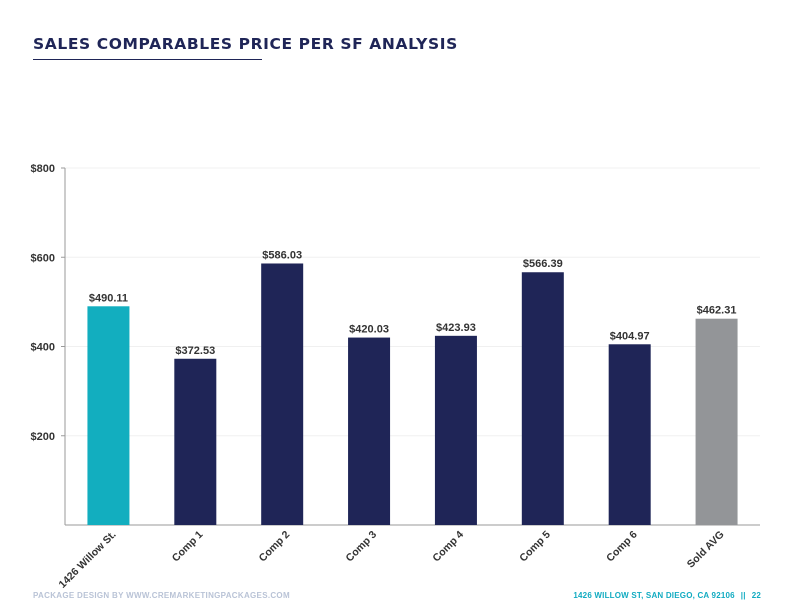 The height and width of the screenshot is (612, 792). What do you see at coordinates (87, 560) in the screenshot?
I see `x-tick-label: 1426 Willow St.` at bounding box center [87, 560].